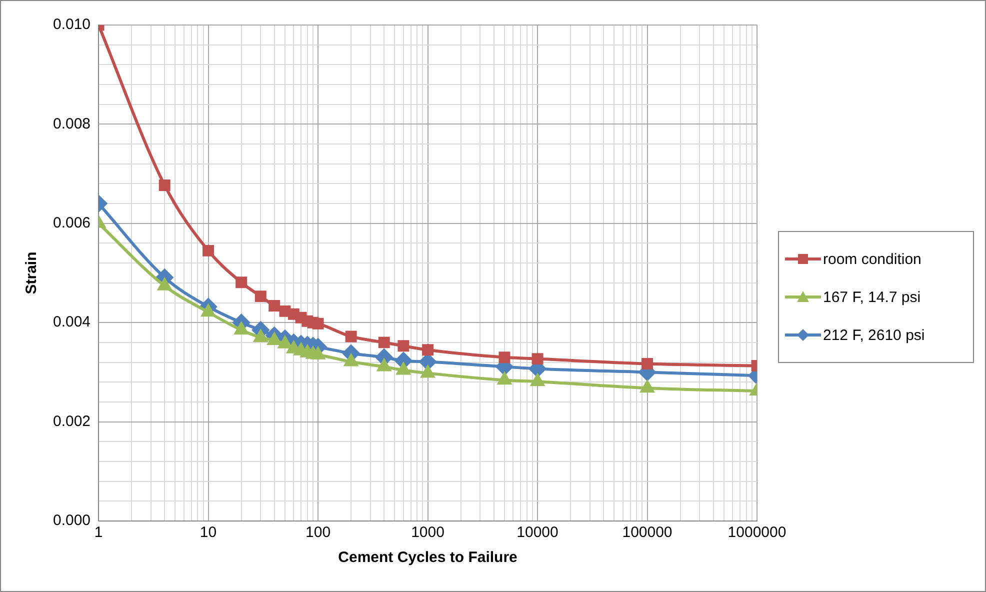  Describe the element at coordinates (71, 521) in the screenshot. I see `y-tick-label: 0.000` at that location.